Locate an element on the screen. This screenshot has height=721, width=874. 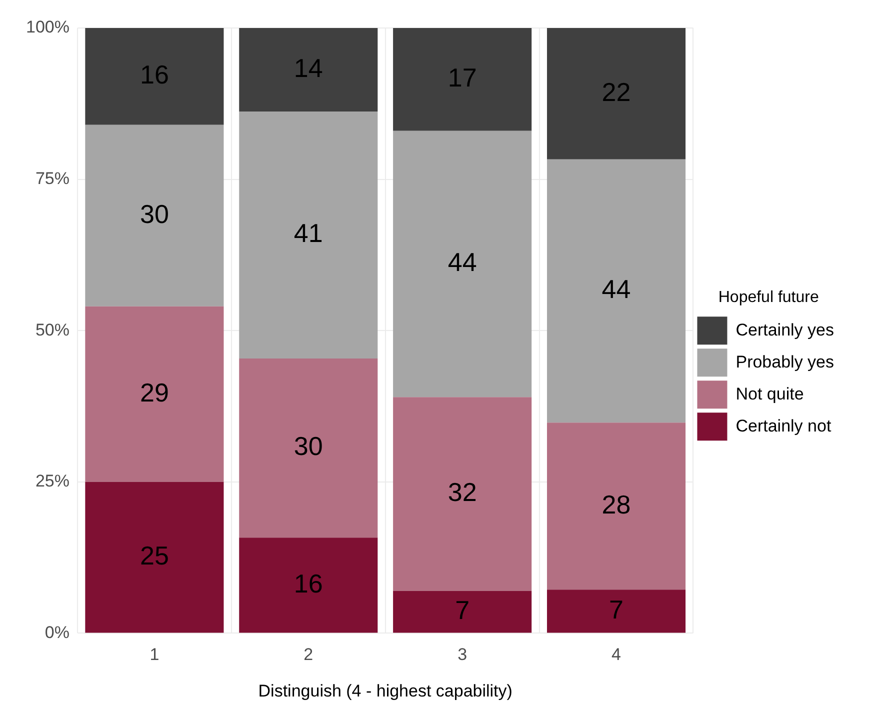
legend-title: Hopeful future is located at coordinates (768, 297).